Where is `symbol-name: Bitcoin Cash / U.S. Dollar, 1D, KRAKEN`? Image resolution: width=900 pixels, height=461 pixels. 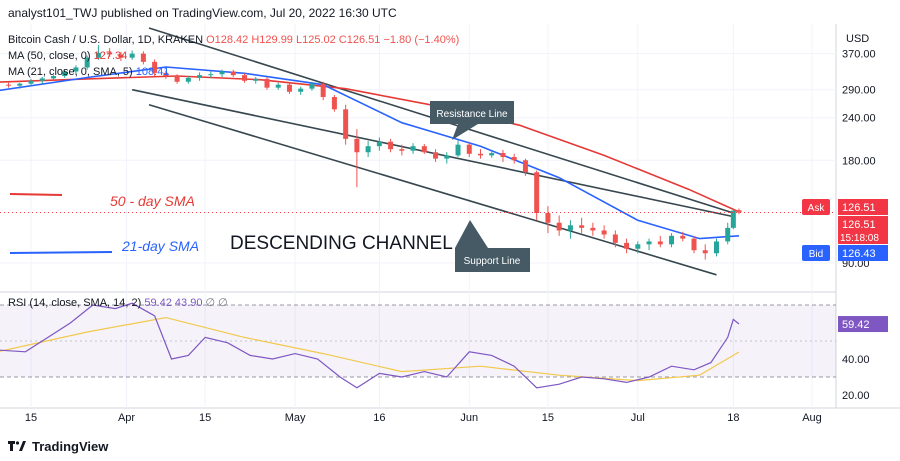
symbol-name: Bitcoin Cash / U.S. Dollar, 1D, KRAKEN is located at coordinates (107, 40).